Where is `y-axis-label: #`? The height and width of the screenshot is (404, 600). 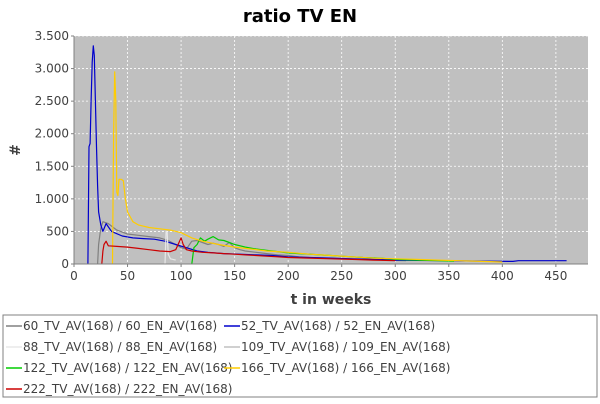
y-axis-label: # is located at coordinates (16, 150).